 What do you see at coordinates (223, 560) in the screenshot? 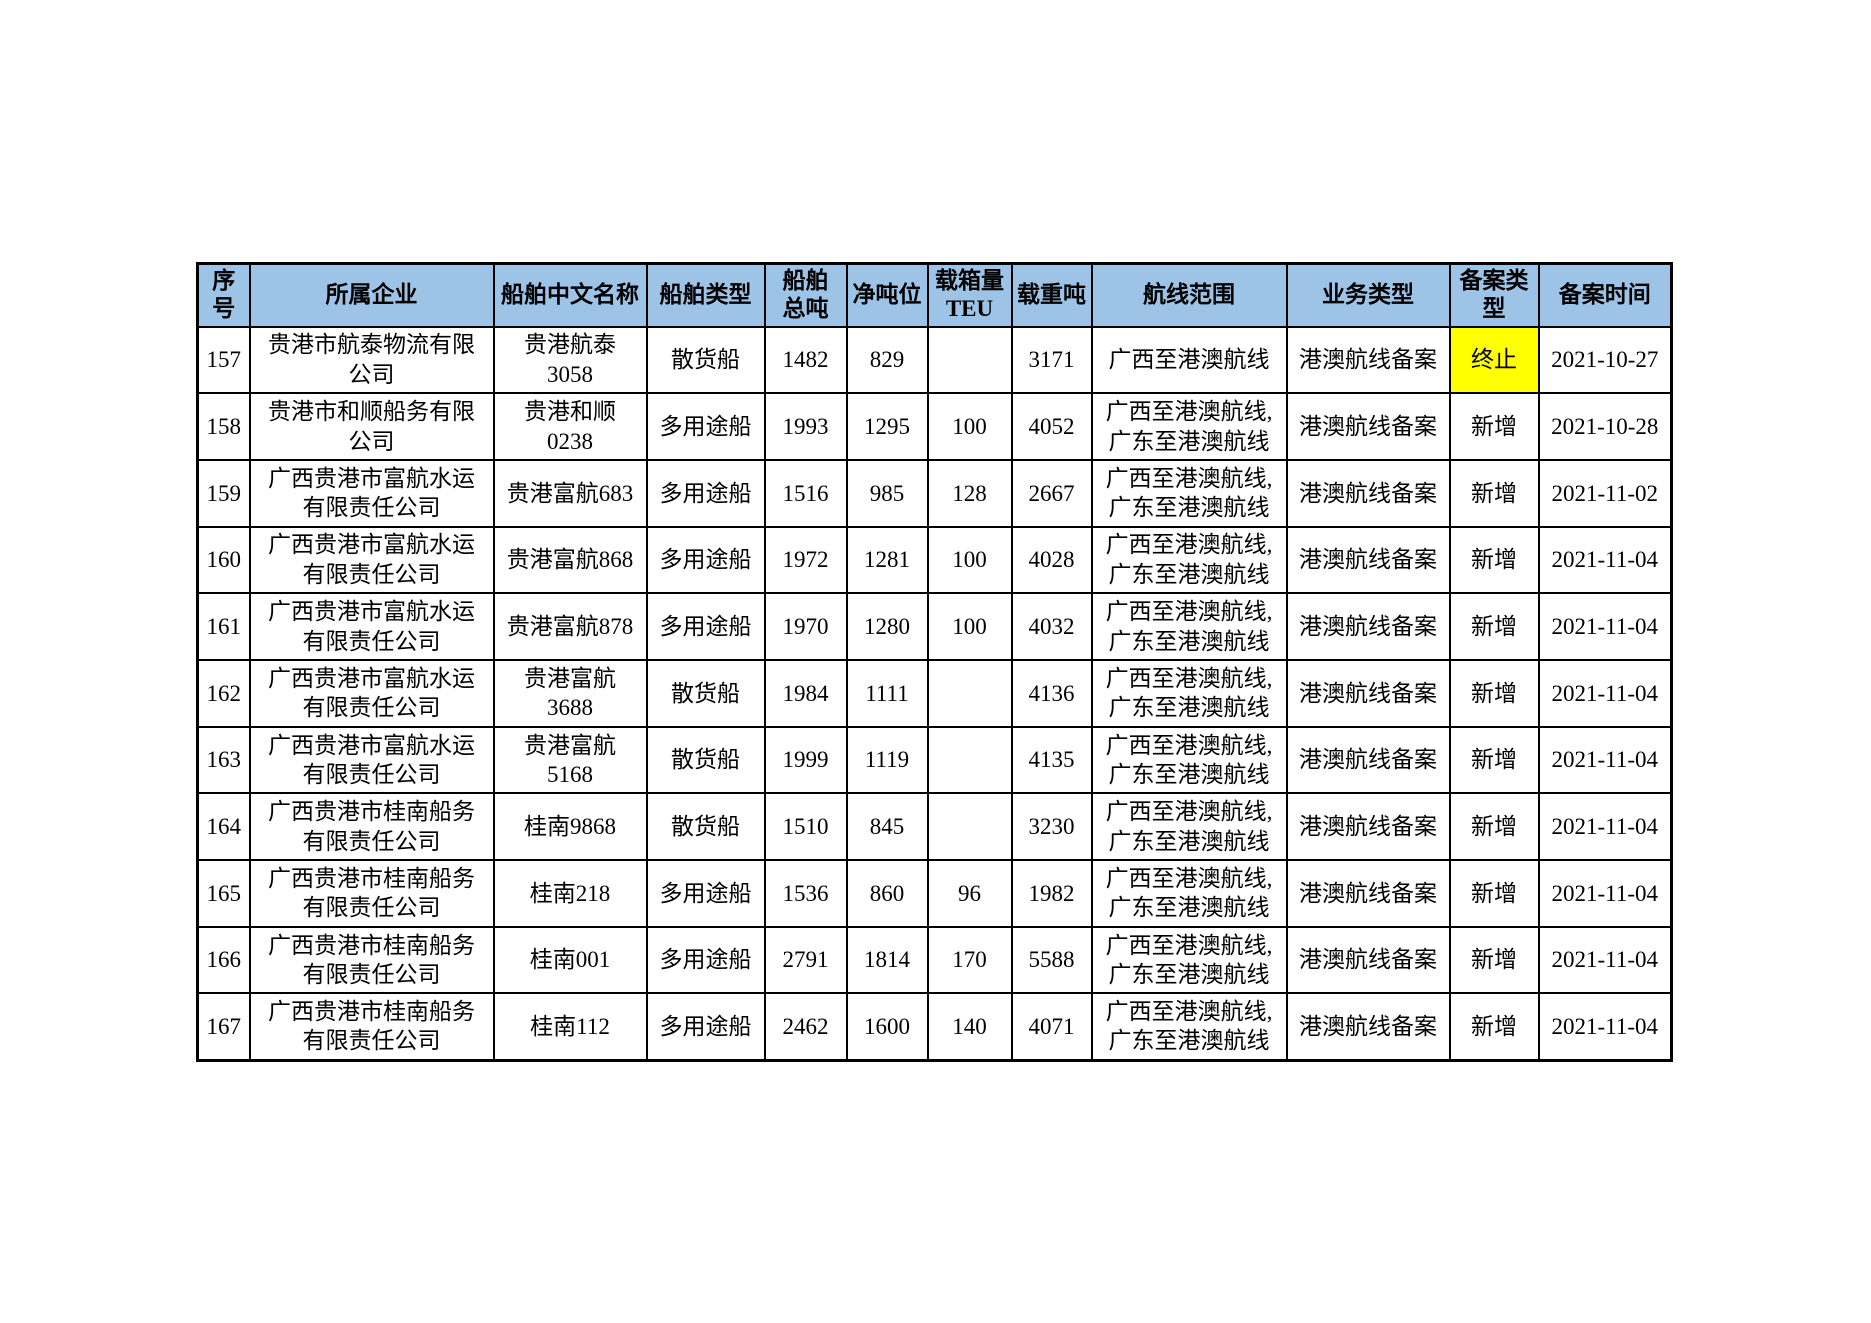
I see `cell-seq: 160` at bounding box center [223, 560].